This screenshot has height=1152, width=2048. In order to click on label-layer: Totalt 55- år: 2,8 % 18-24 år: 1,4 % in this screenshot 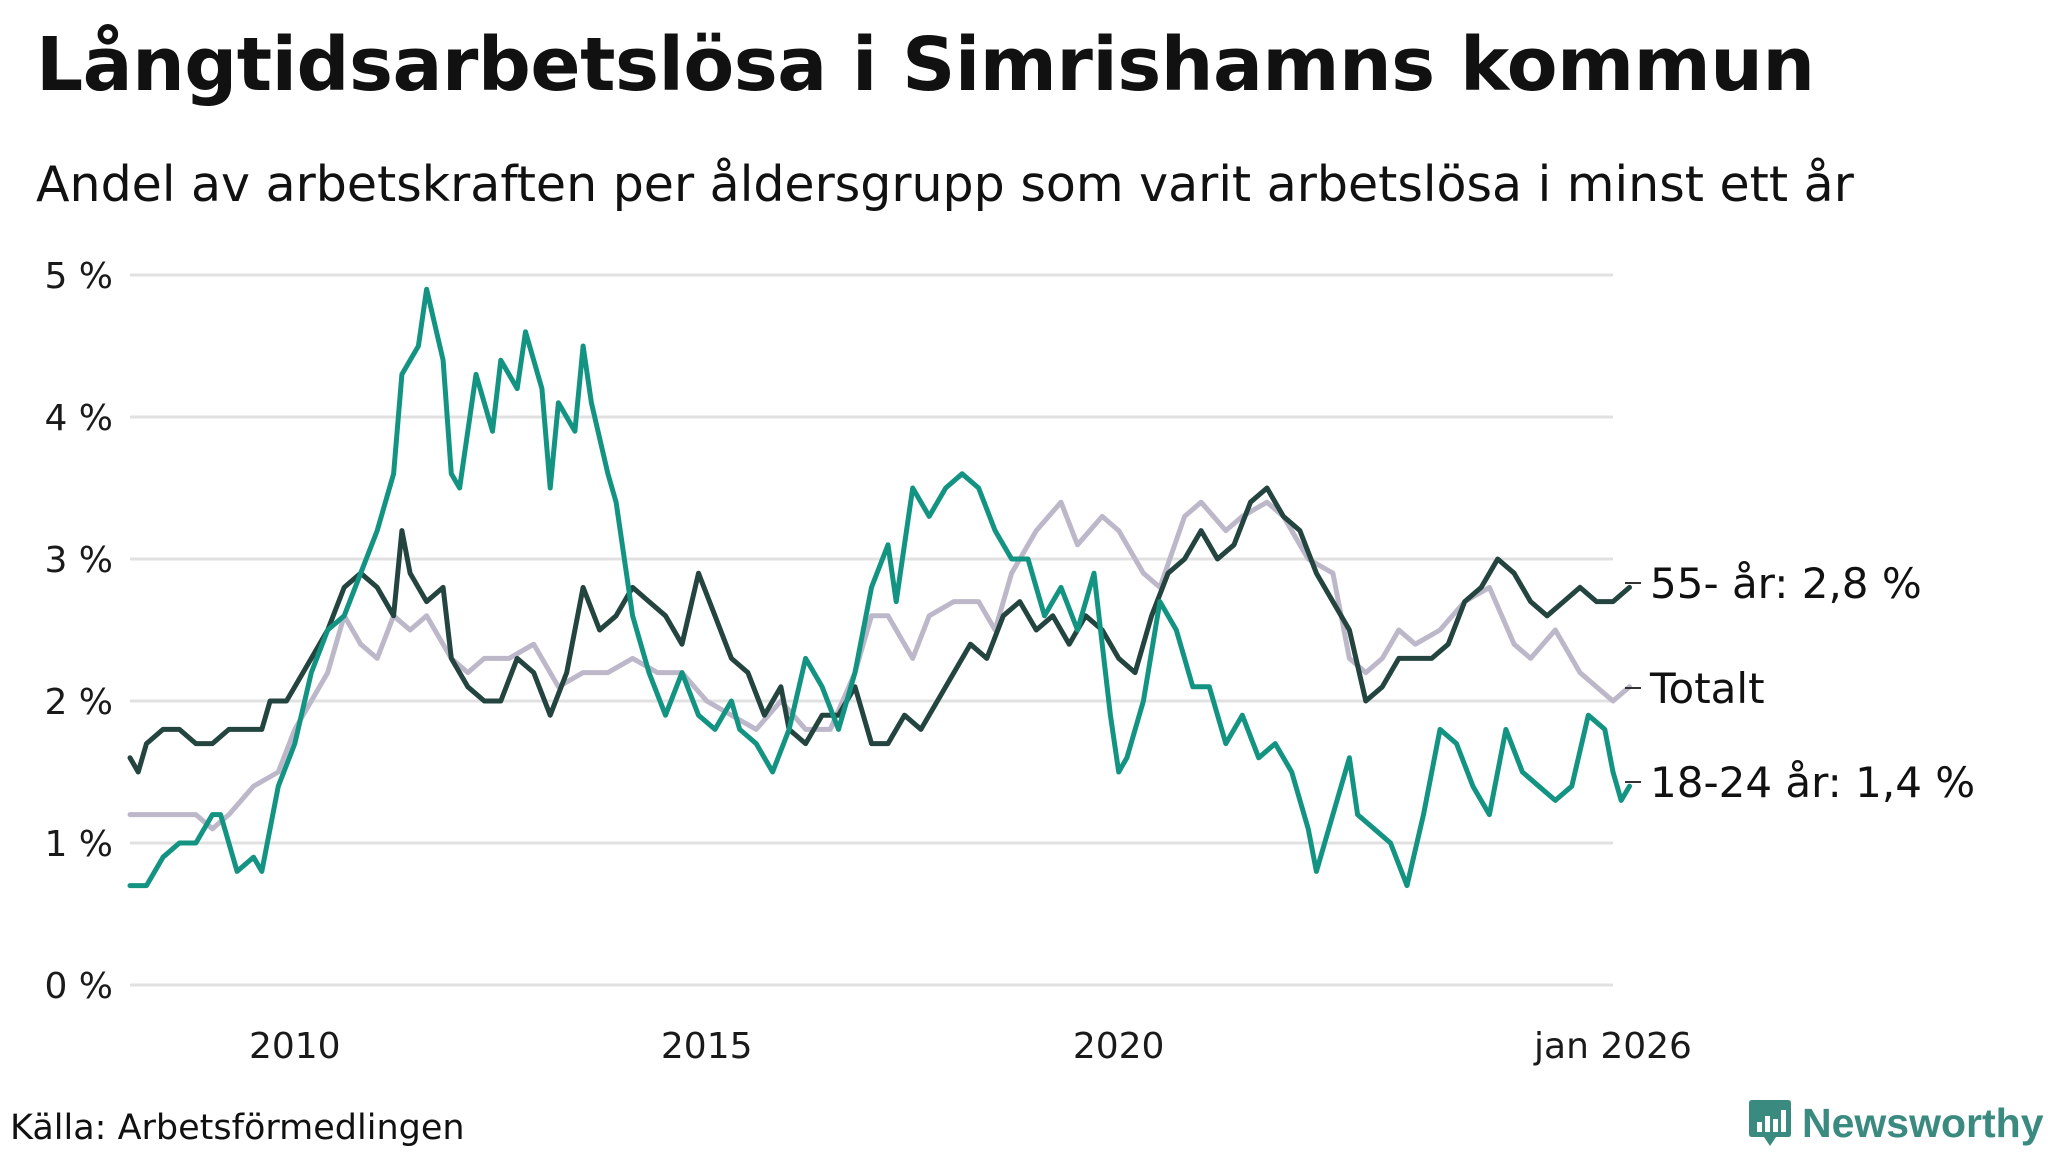, I will do `click(1800, 683)`.